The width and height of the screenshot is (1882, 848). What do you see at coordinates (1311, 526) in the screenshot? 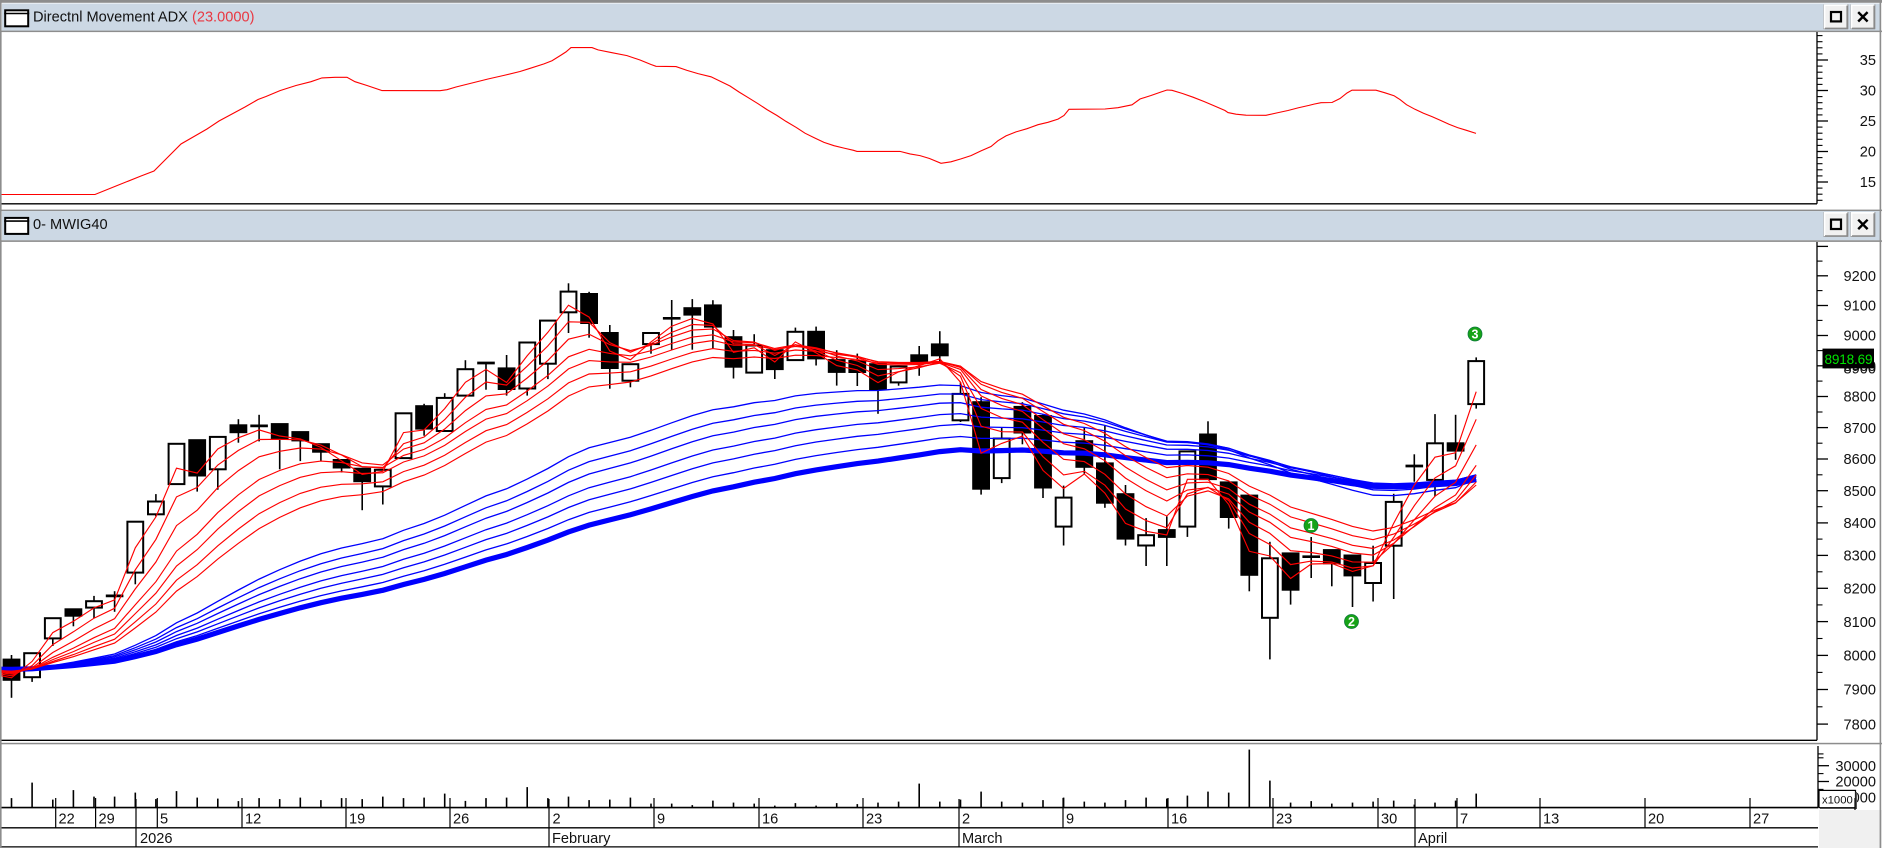
I see `svg-text: 1` at bounding box center [1311, 526].